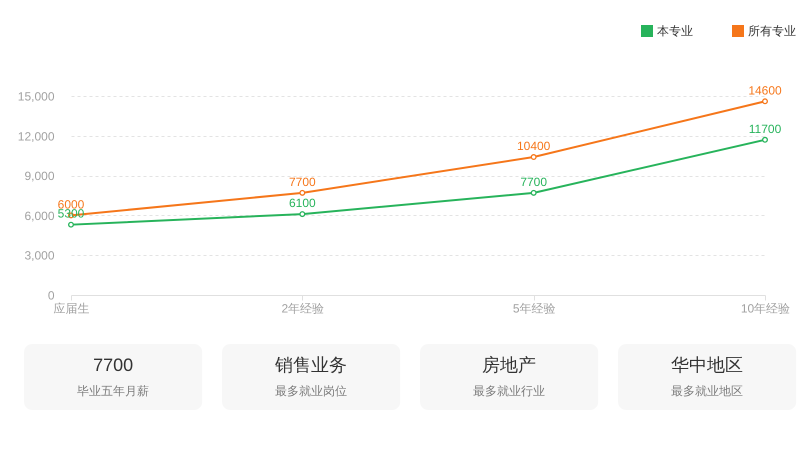  What do you see at coordinates (113, 391) in the screenshot?
I see `text: 毕业五年月薪` at bounding box center [113, 391].